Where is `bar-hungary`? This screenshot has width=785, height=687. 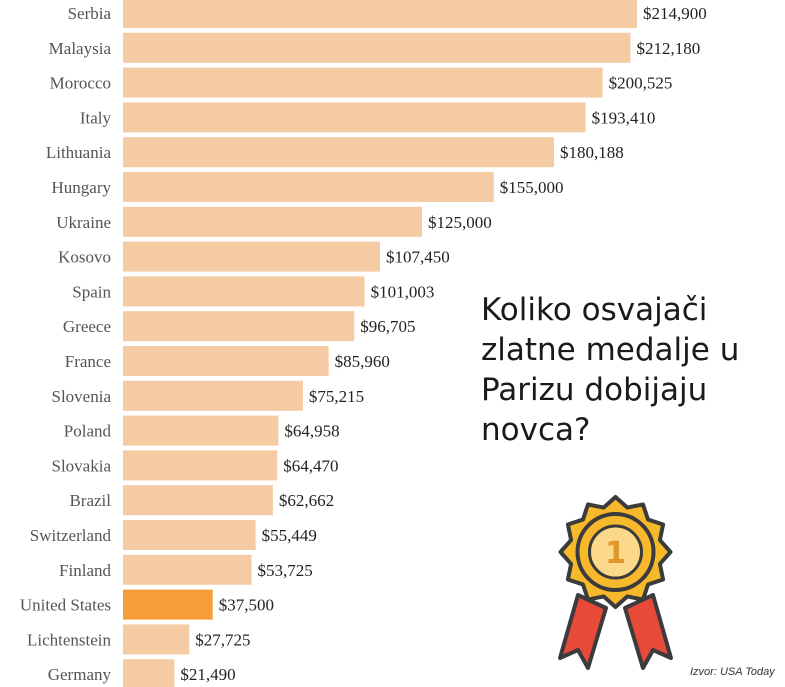 bar-hungary is located at coordinates (308, 187).